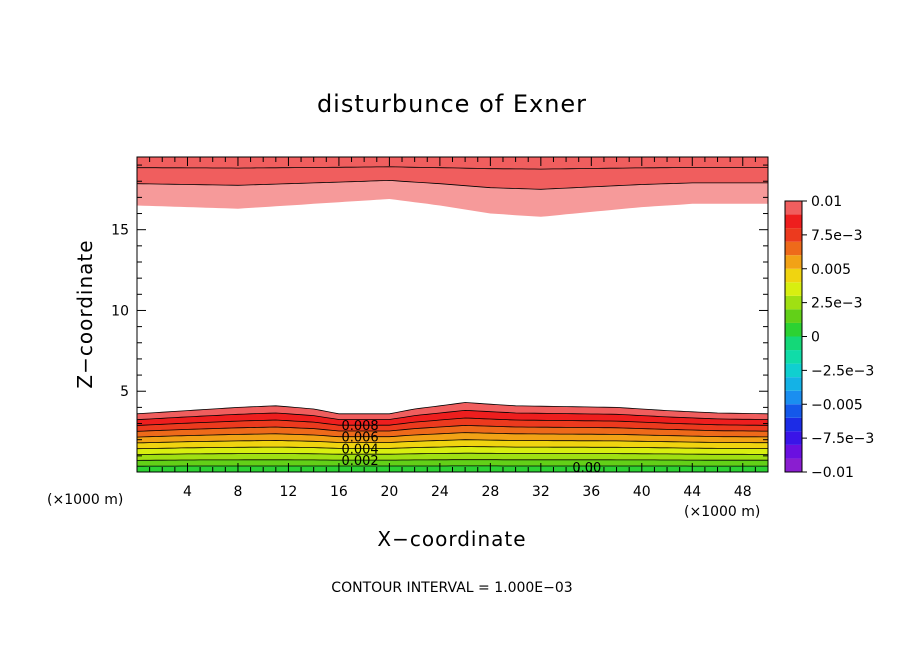  Describe the element at coordinates (692, 492) in the screenshot. I see `x-tick-label: 44` at that location.